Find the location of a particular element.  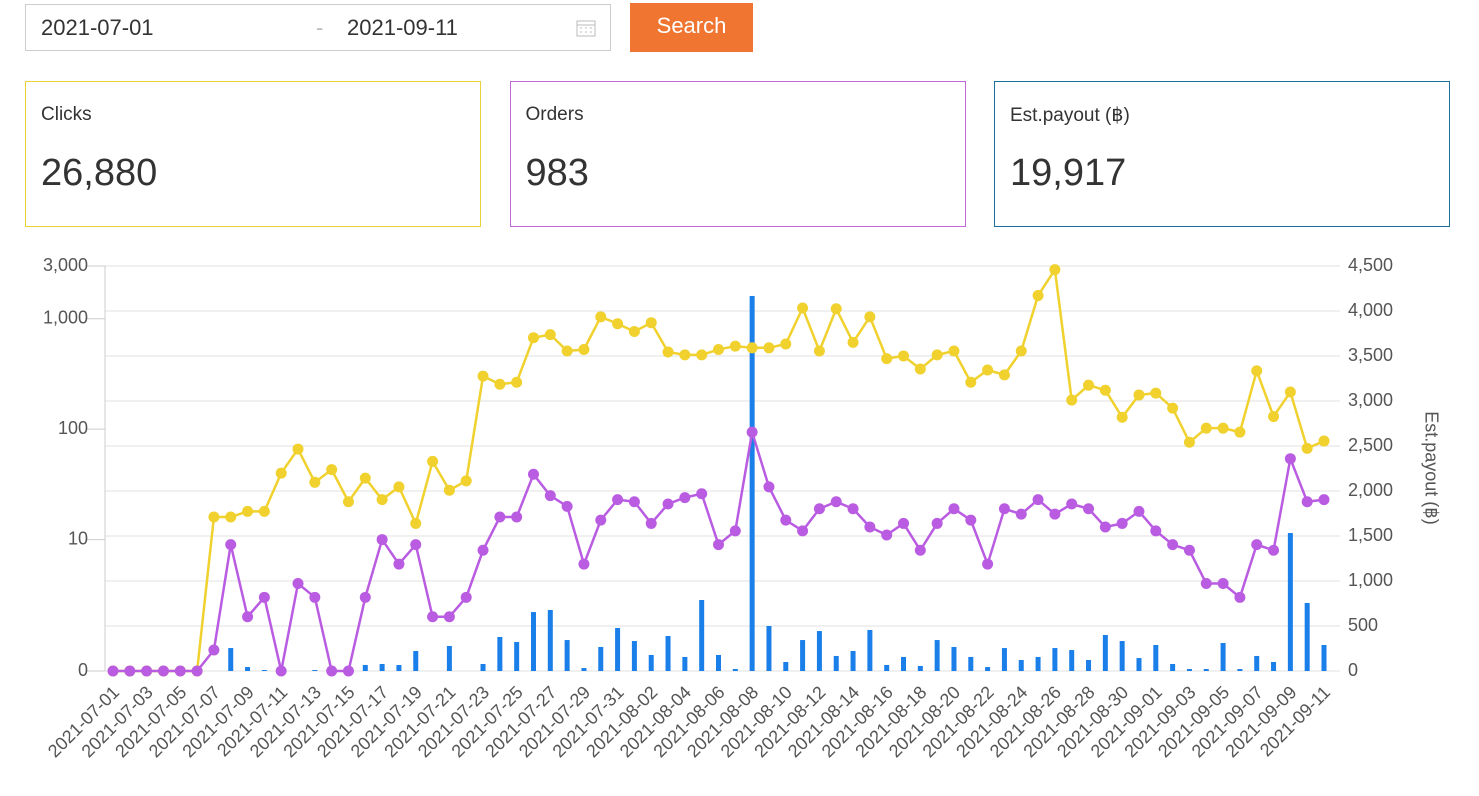

y2-tick-label: 2,500 is located at coordinates (1370, 445).